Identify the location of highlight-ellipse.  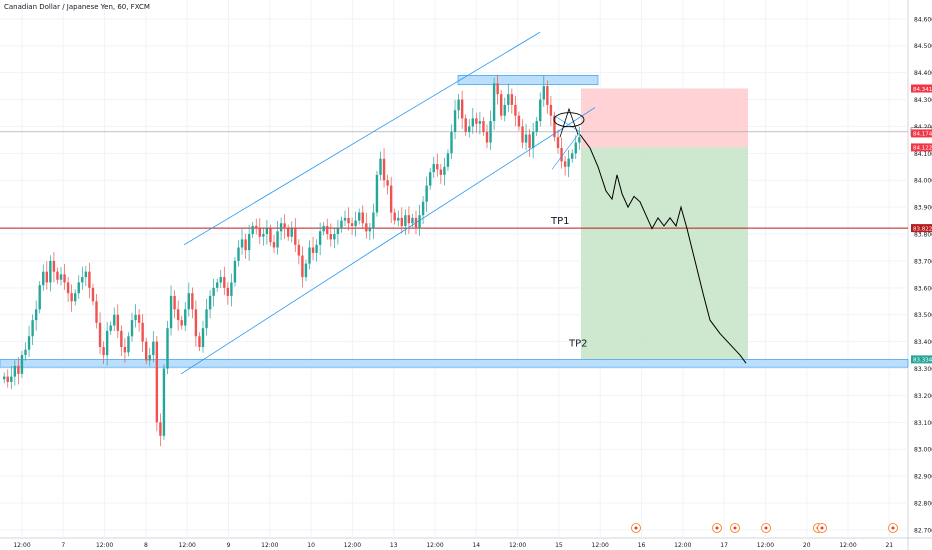
(569, 120).